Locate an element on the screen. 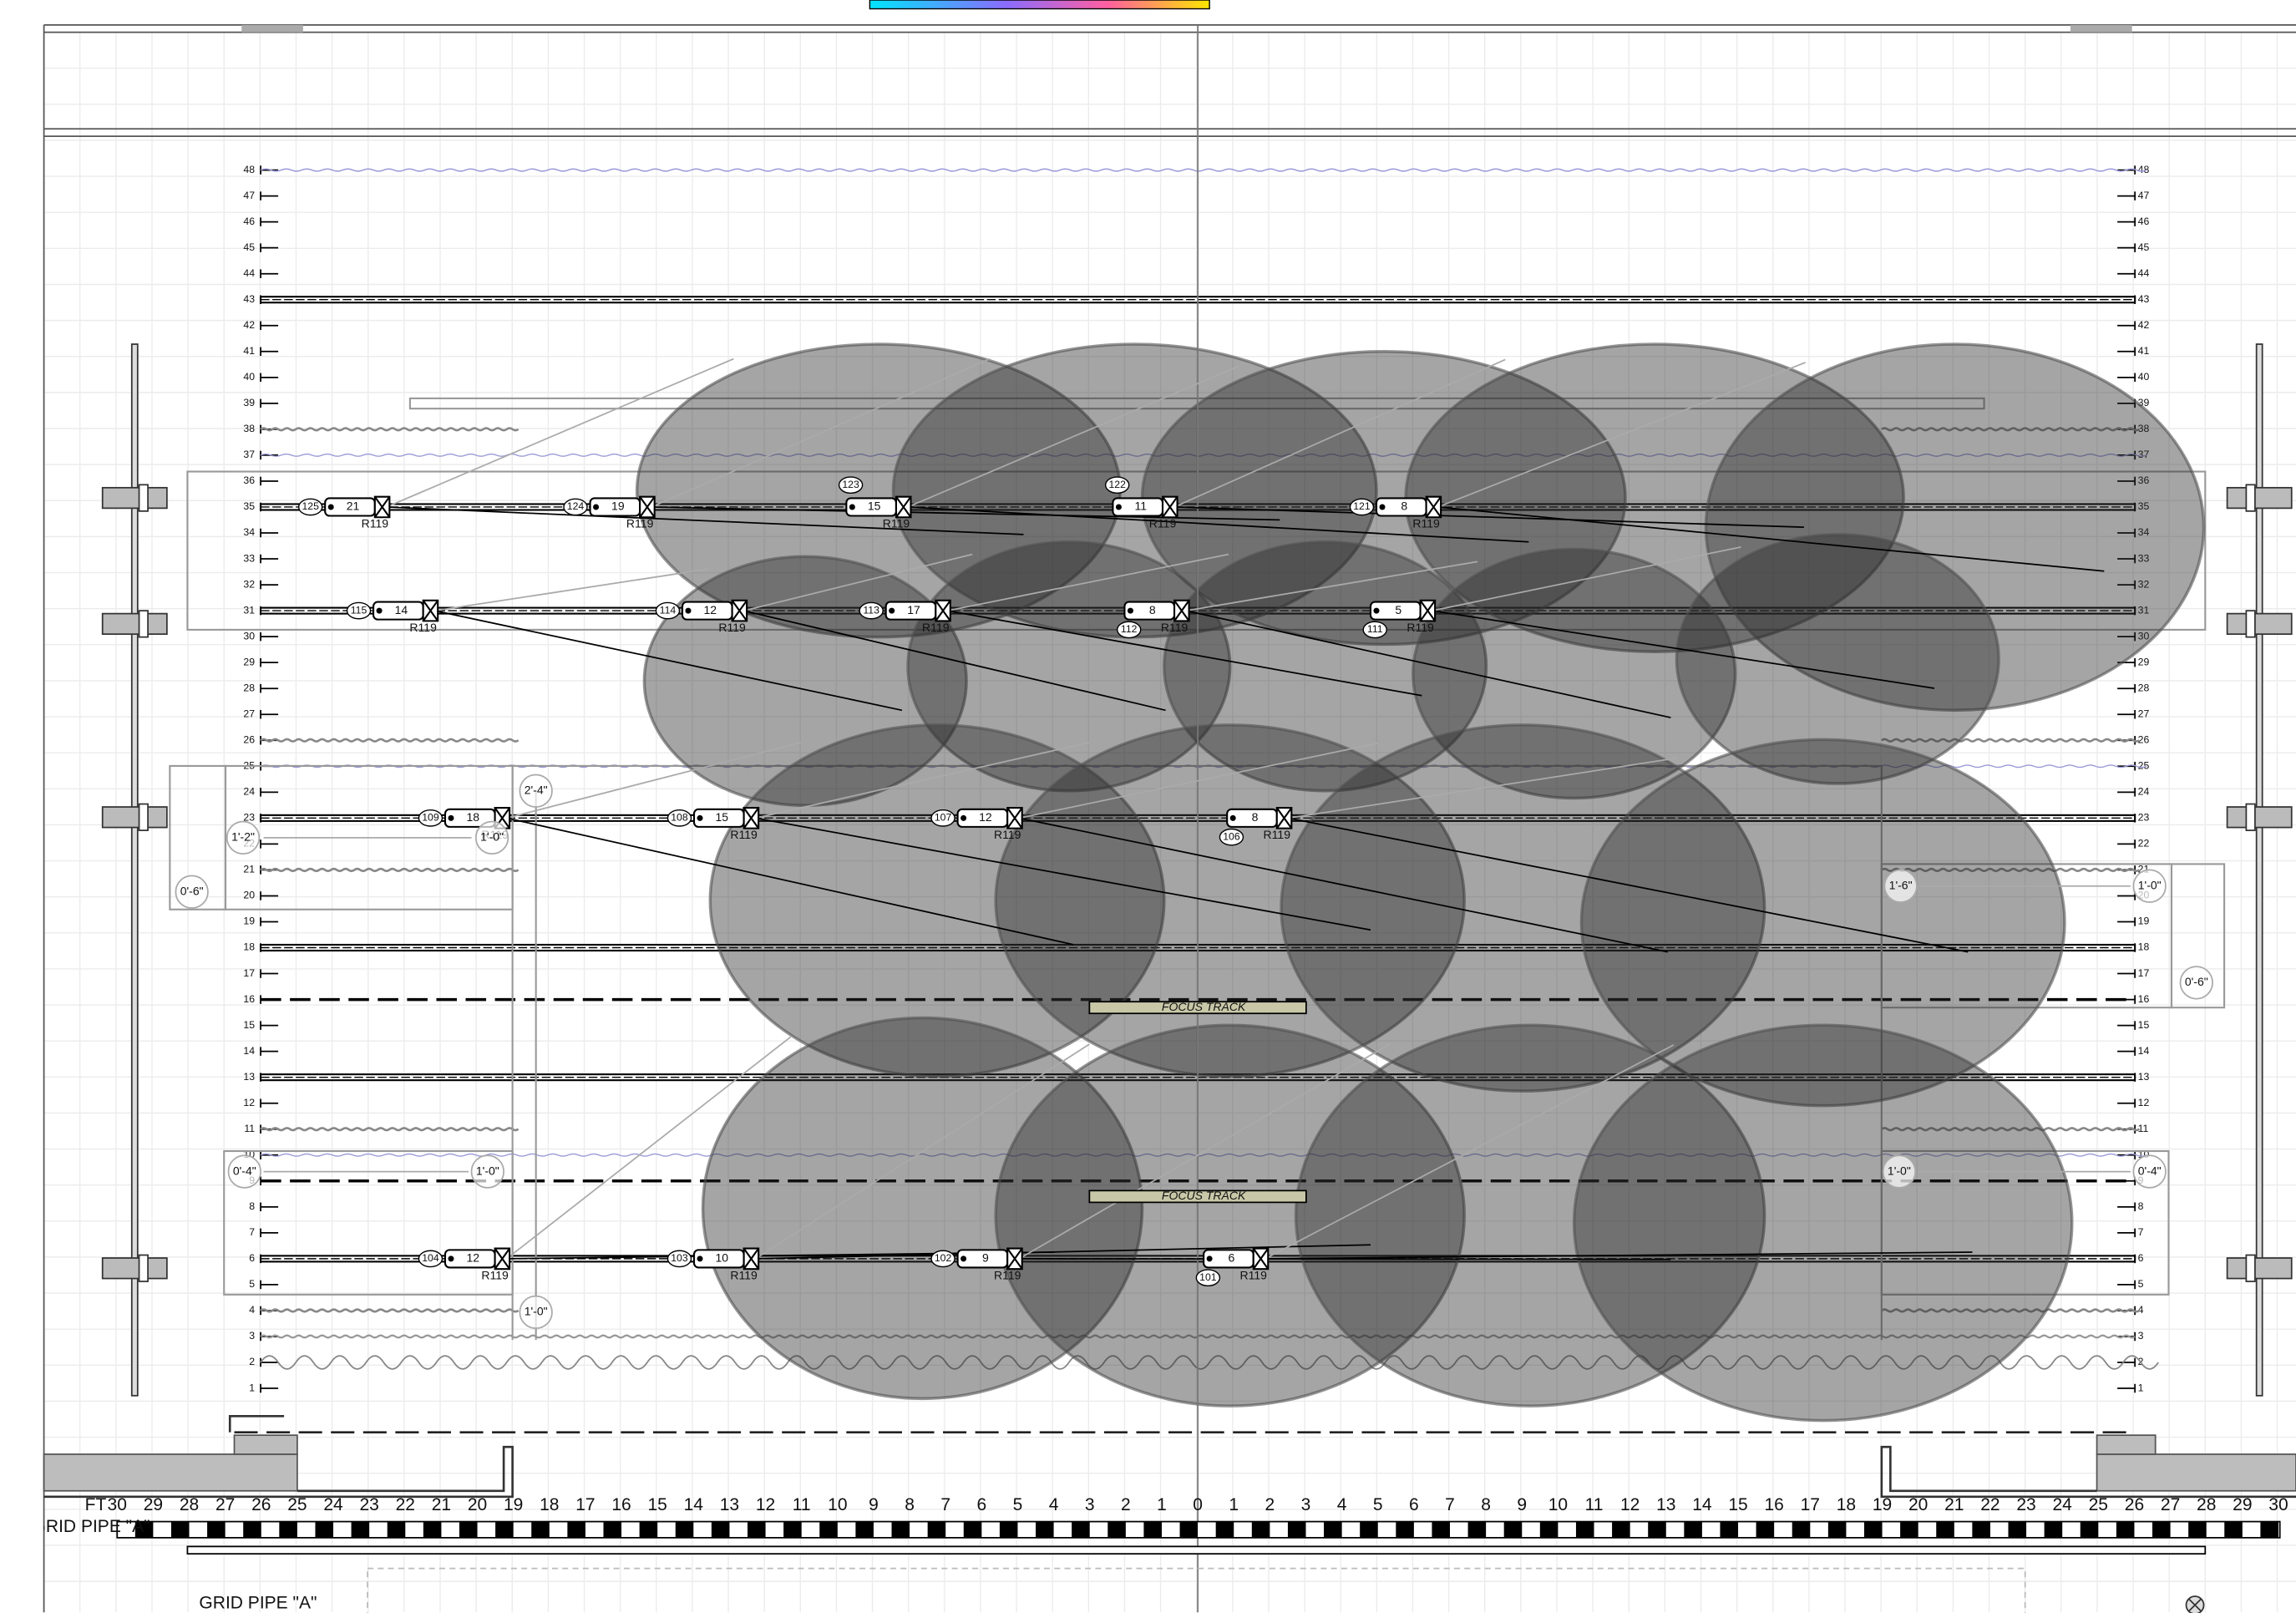  line-set-label: 11 is located at coordinates (249, 1128).